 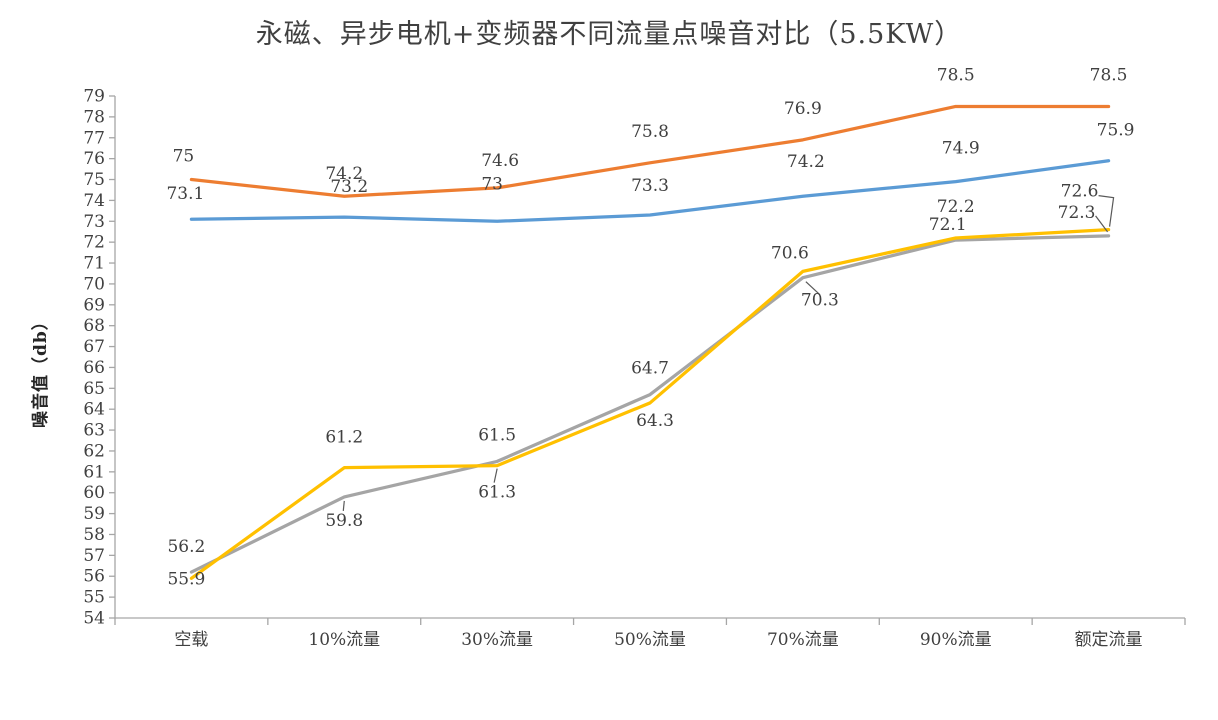 I want to click on y-axis-title: 噪音值（db）, so click(x=41, y=370).